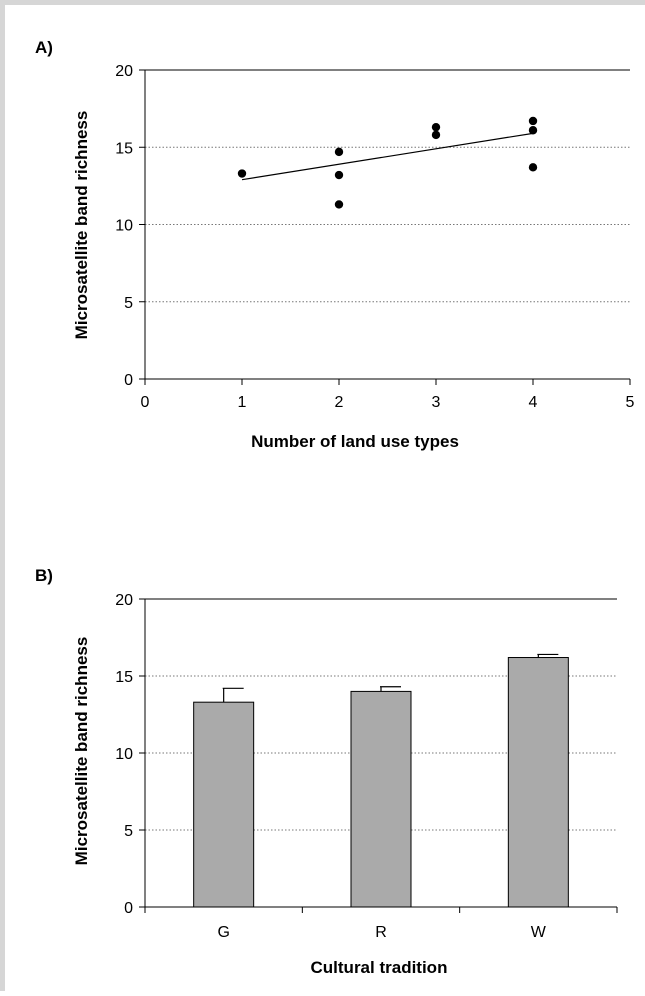  Describe the element at coordinates (128, 908) in the screenshot. I see `panel-b-y-tick-label: 0` at that location.